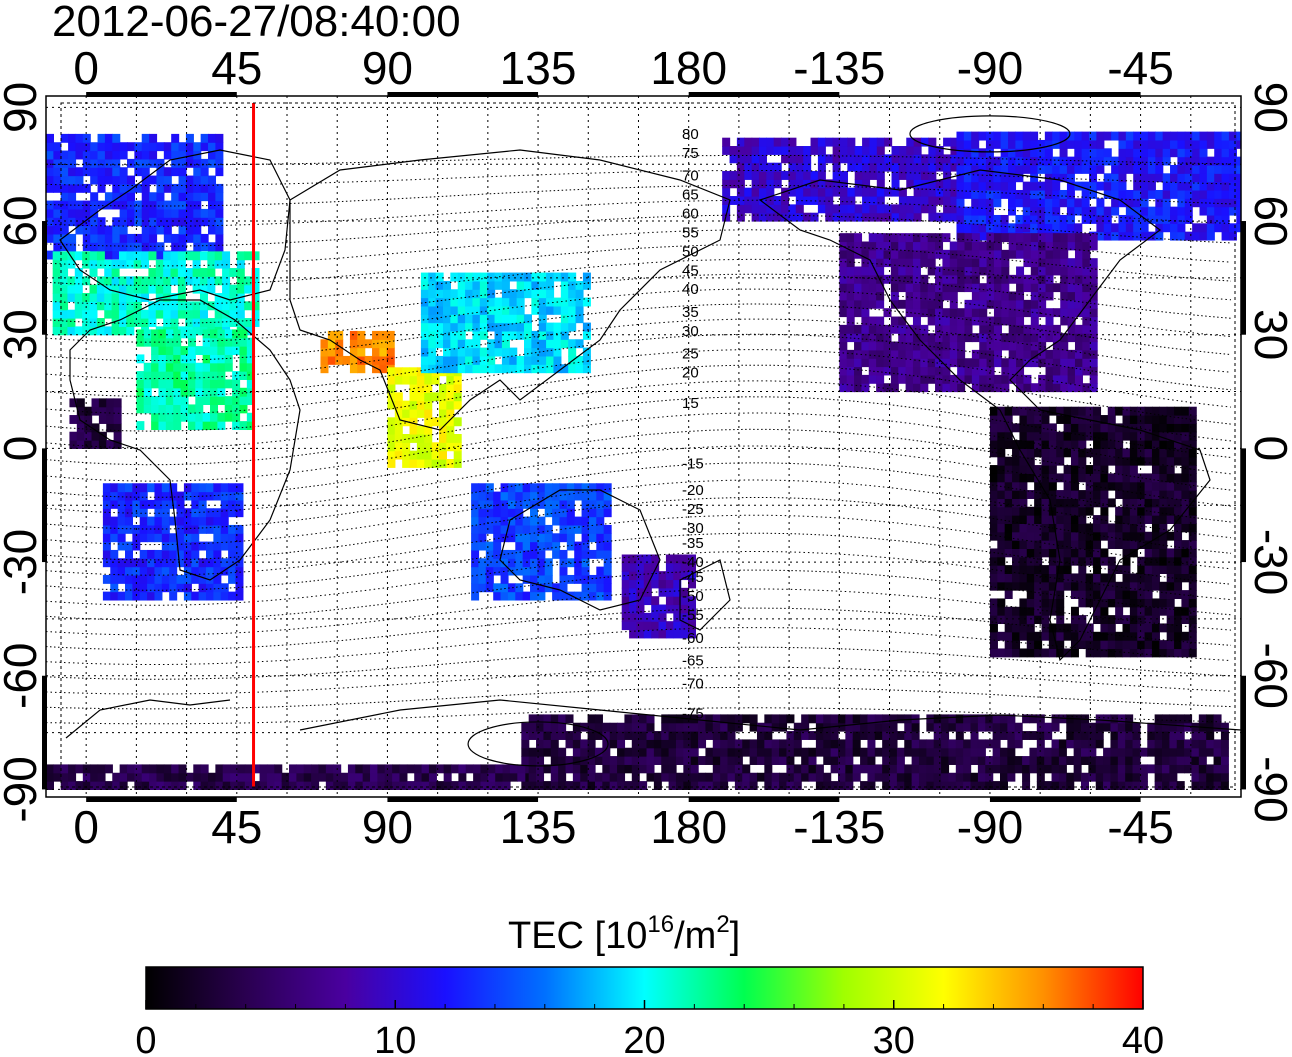  Describe the element at coordinates (463, 94) in the screenshot. I see `frame-bar` at that location.